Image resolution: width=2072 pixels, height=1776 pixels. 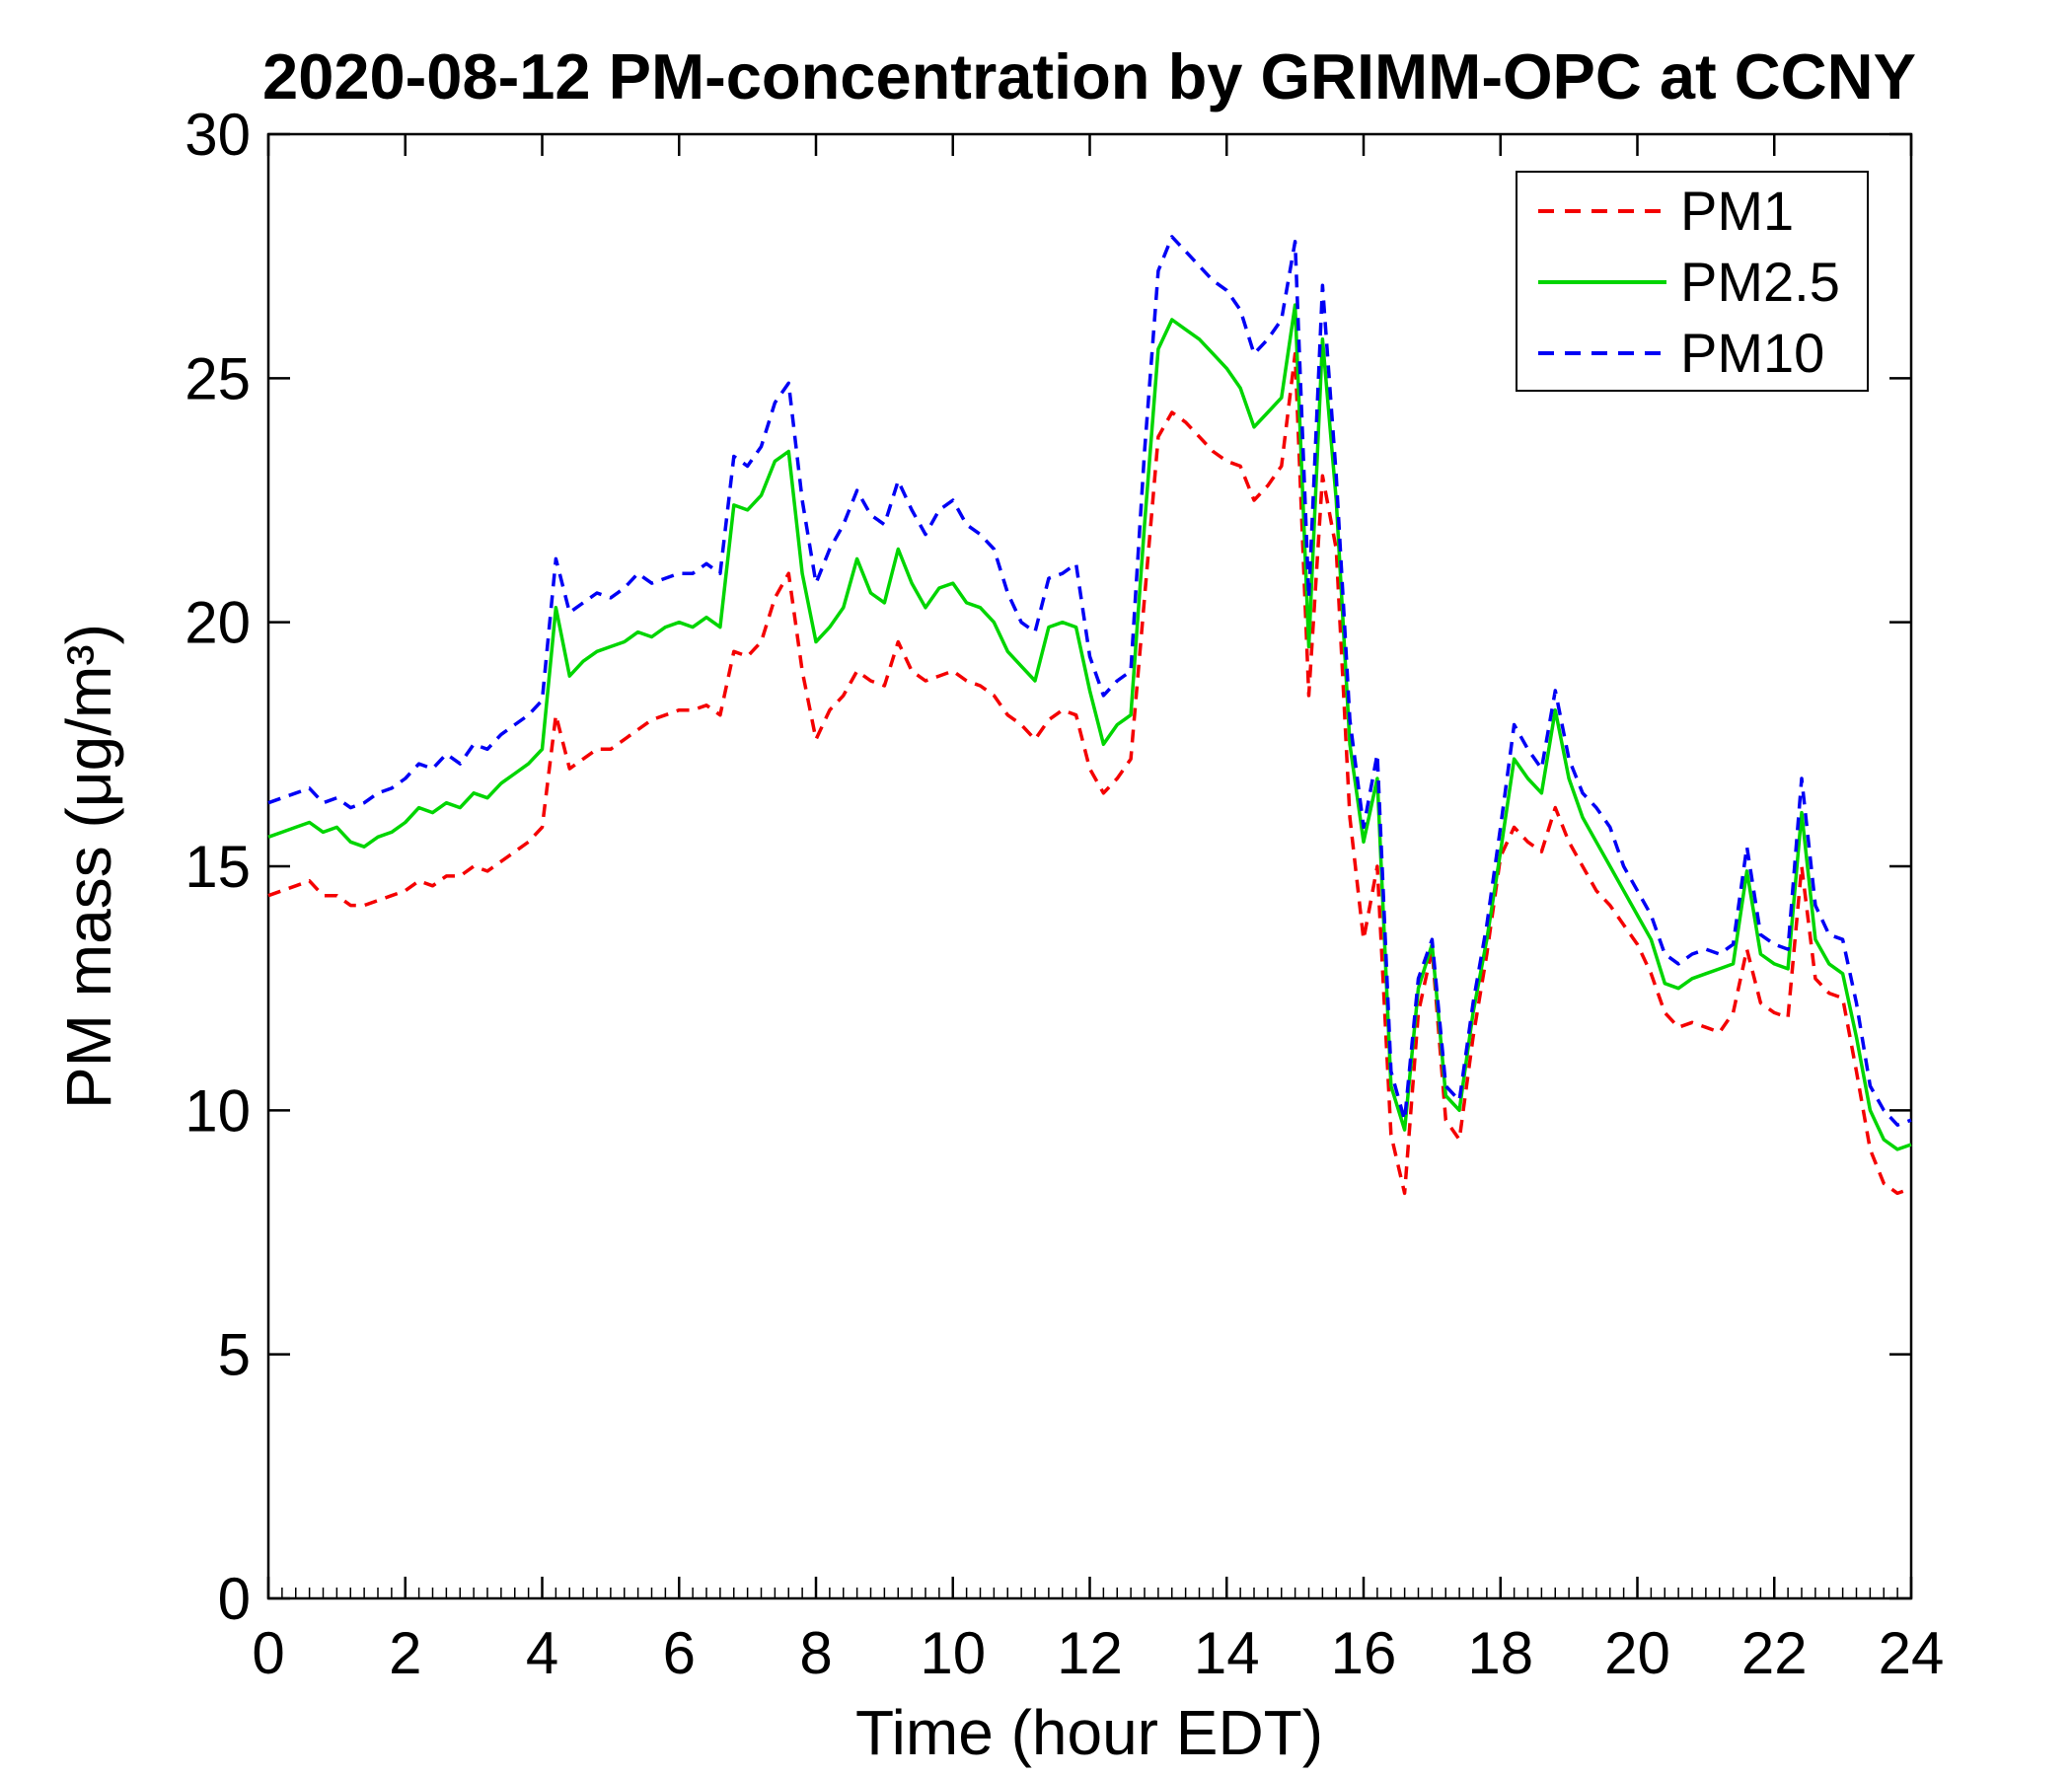 What do you see at coordinates (1774, 1653) in the screenshot?
I see `x-tick-label: 22` at bounding box center [1774, 1653].